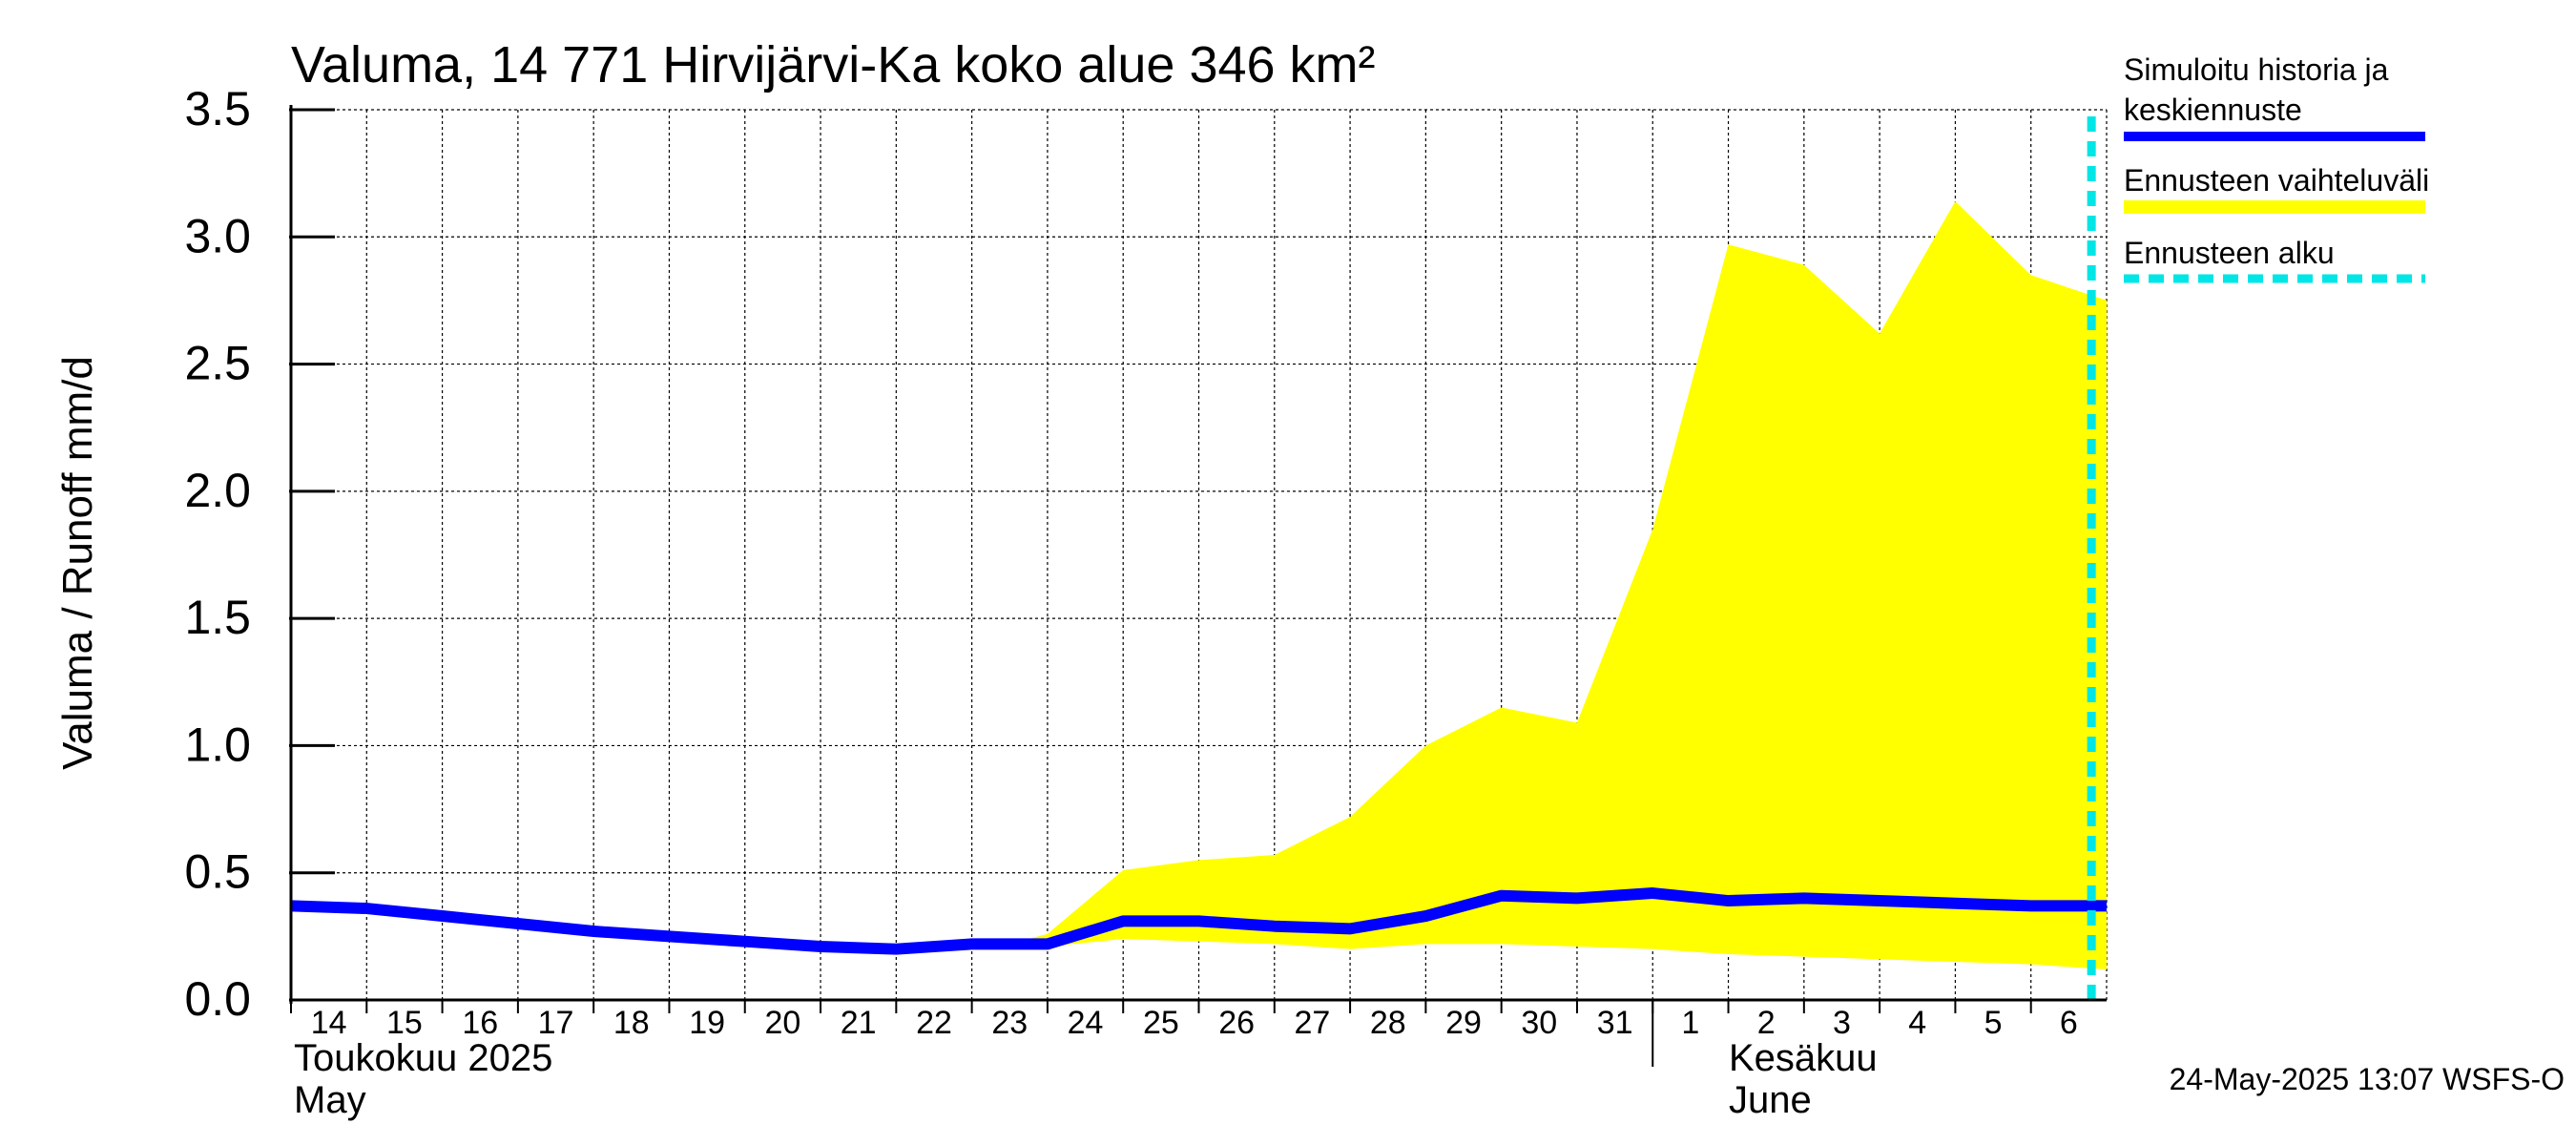 The width and height of the screenshot is (2576, 1145). Describe the element at coordinates (782, 1023) in the screenshot. I see `x-tick-label: 20` at that location.